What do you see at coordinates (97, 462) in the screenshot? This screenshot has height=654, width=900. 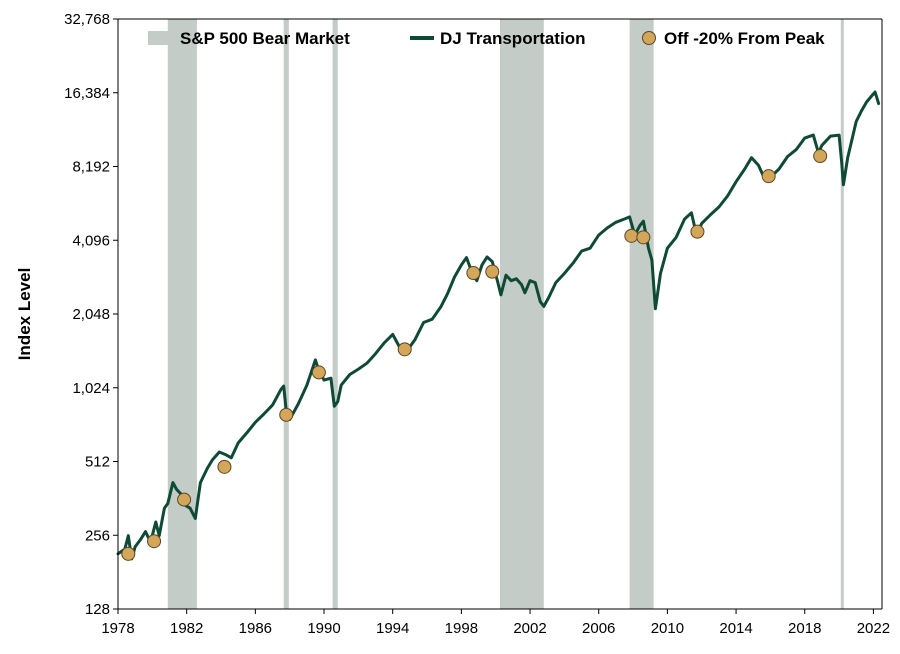 I see `y-tick-label: 512` at bounding box center [97, 462].